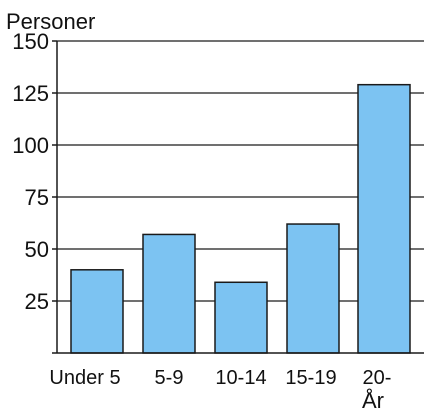 The width and height of the screenshot is (424, 419). I want to click on y-tick-label: 125, so click(30, 93).